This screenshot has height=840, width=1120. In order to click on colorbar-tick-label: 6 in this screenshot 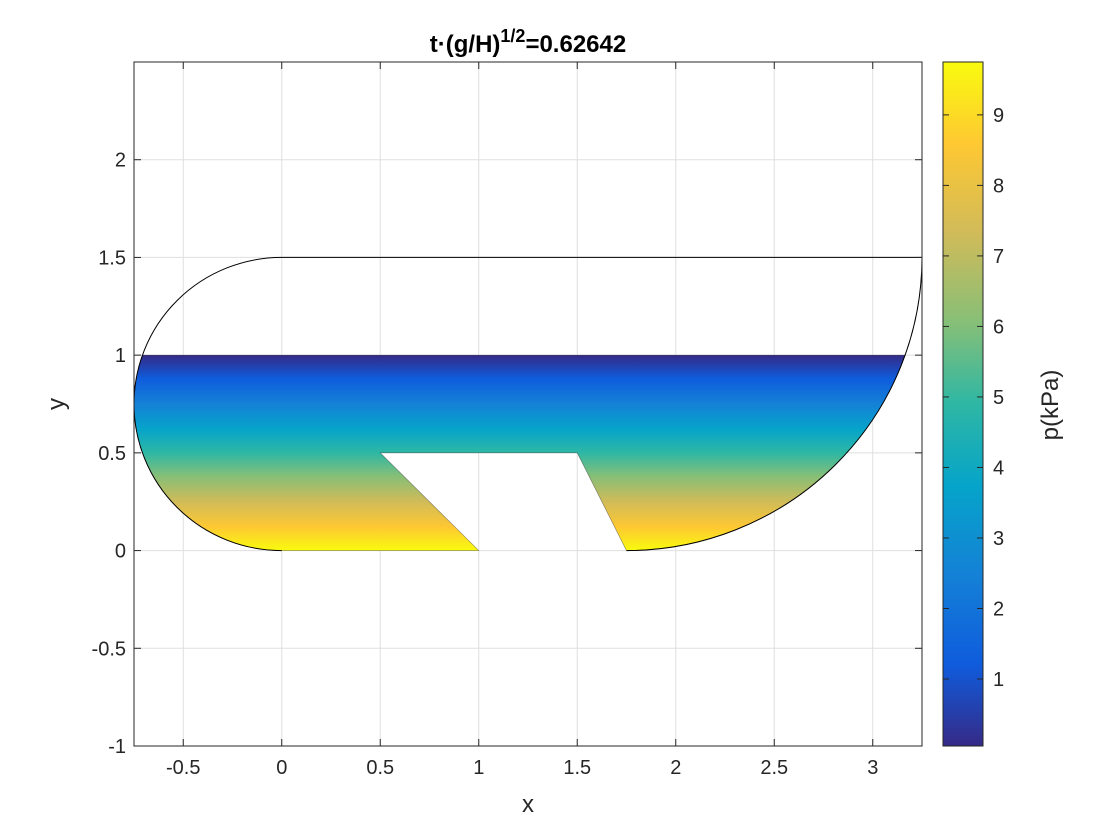, I will do `click(998, 327)`.